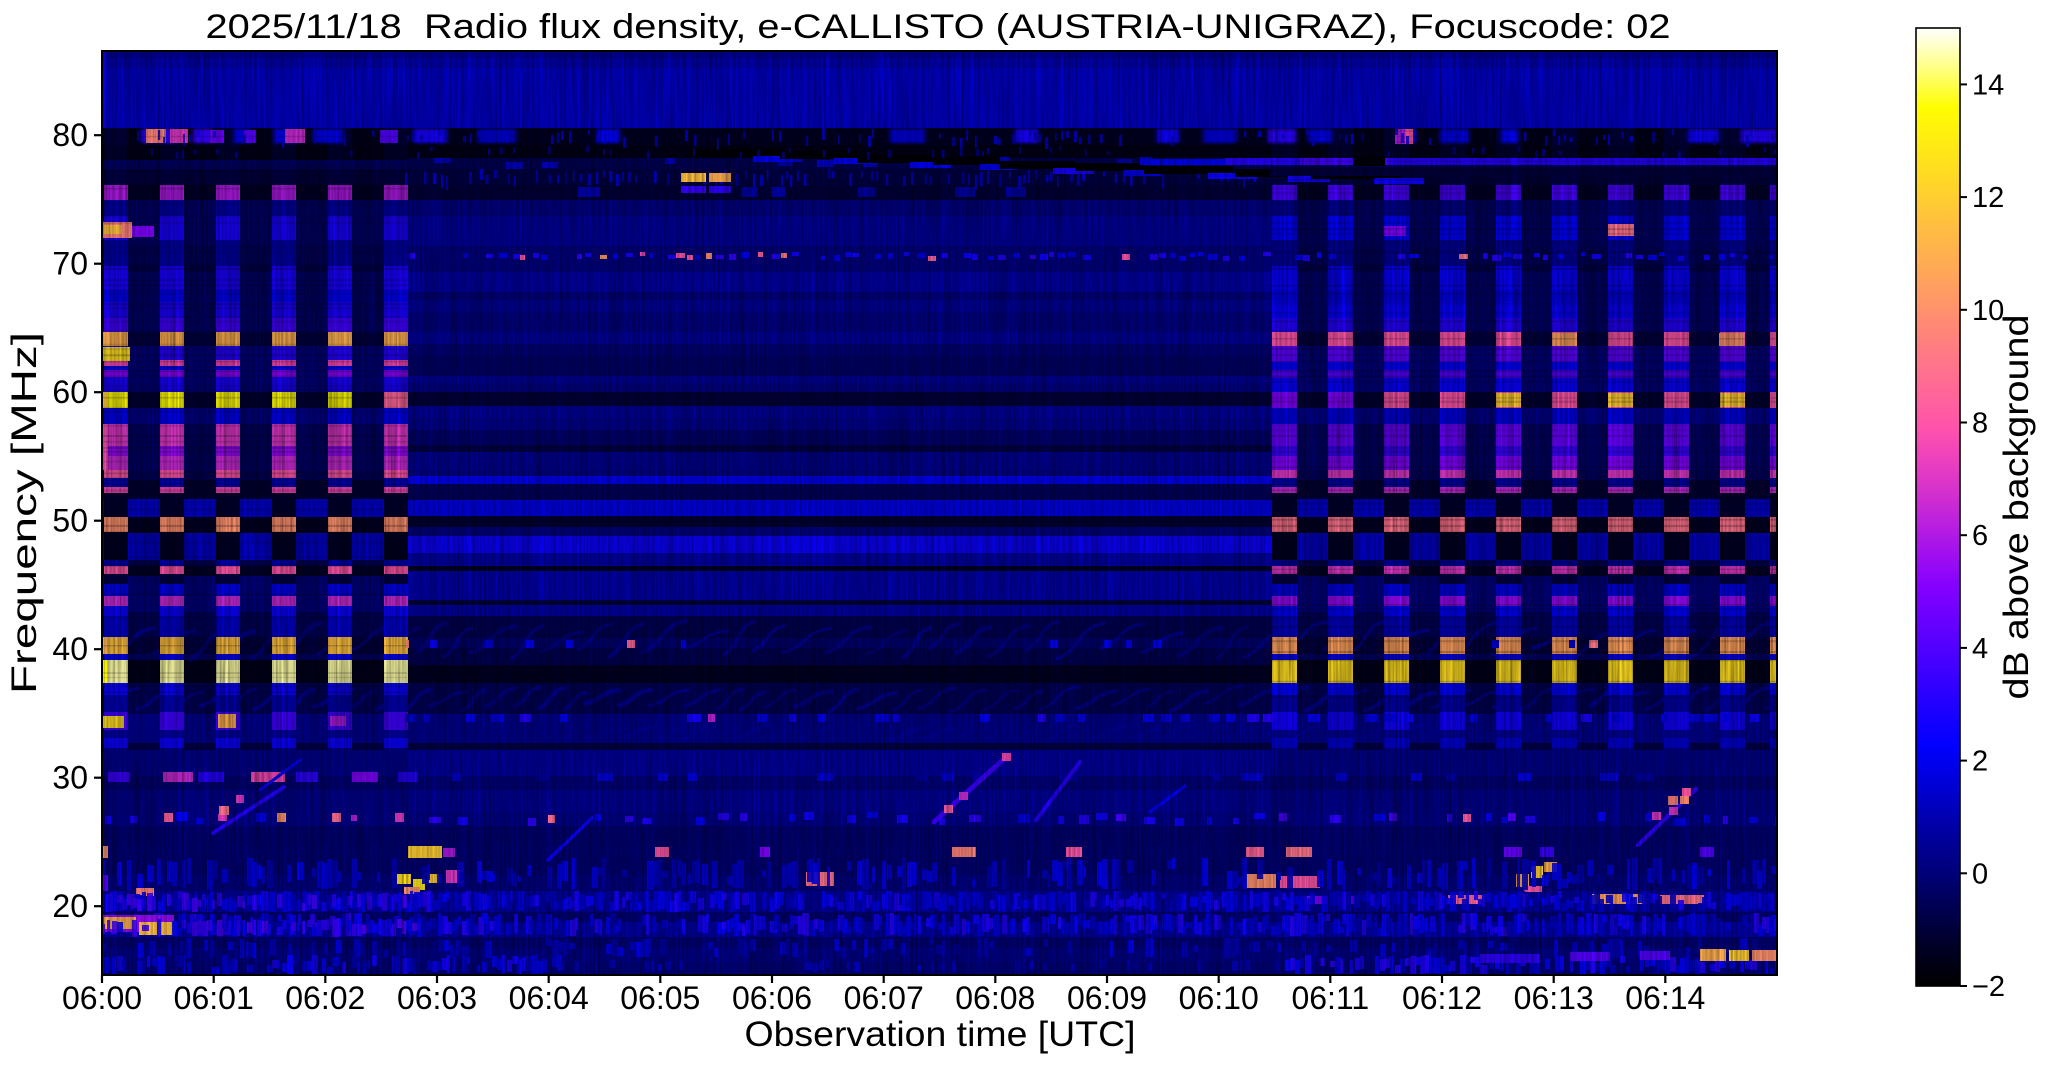 The image size is (2047, 1067). I want to click on svg-text: 20, so click(70, 906).